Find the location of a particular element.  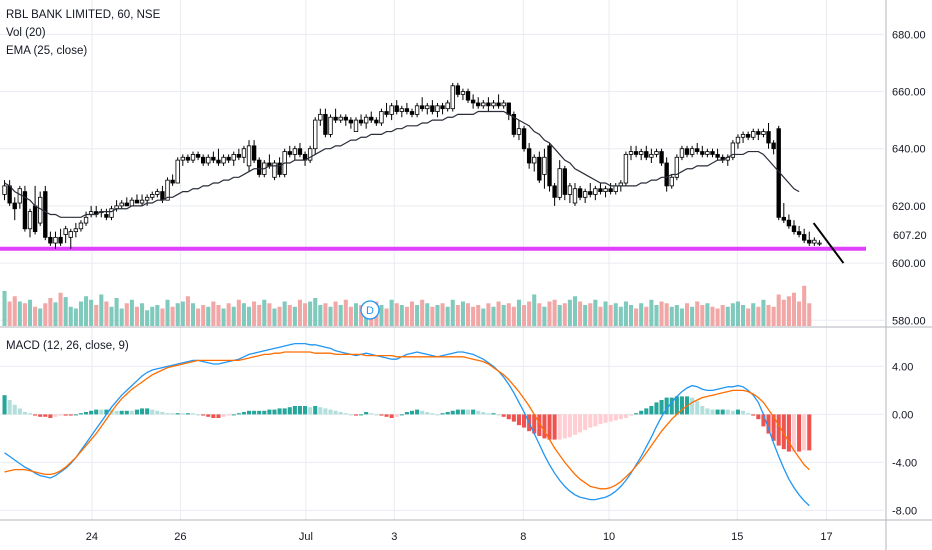

trend-line is located at coordinates (828, 243).